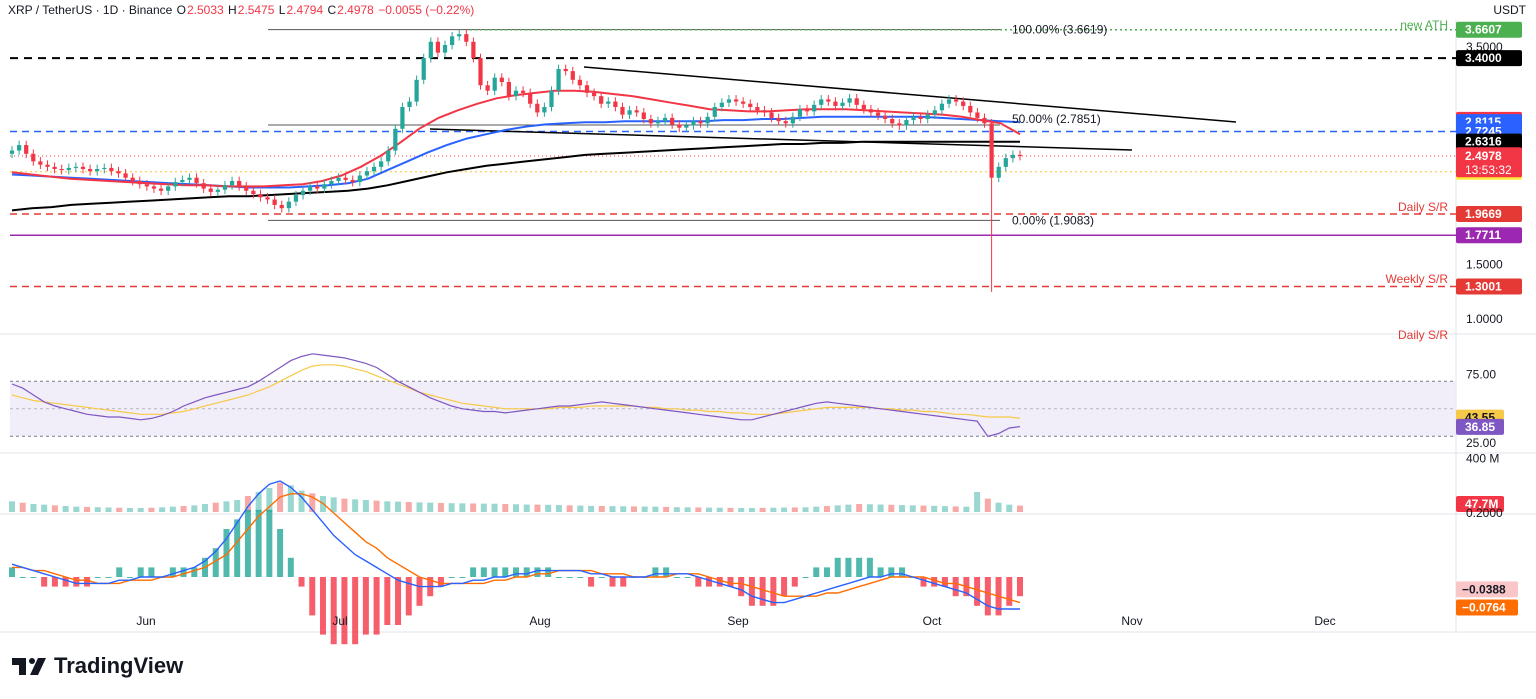 The width and height of the screenshot is (1536, 699). I want to click on symbol-title: XRP / TetherUS · 1D · Binance, so click(90, 10).